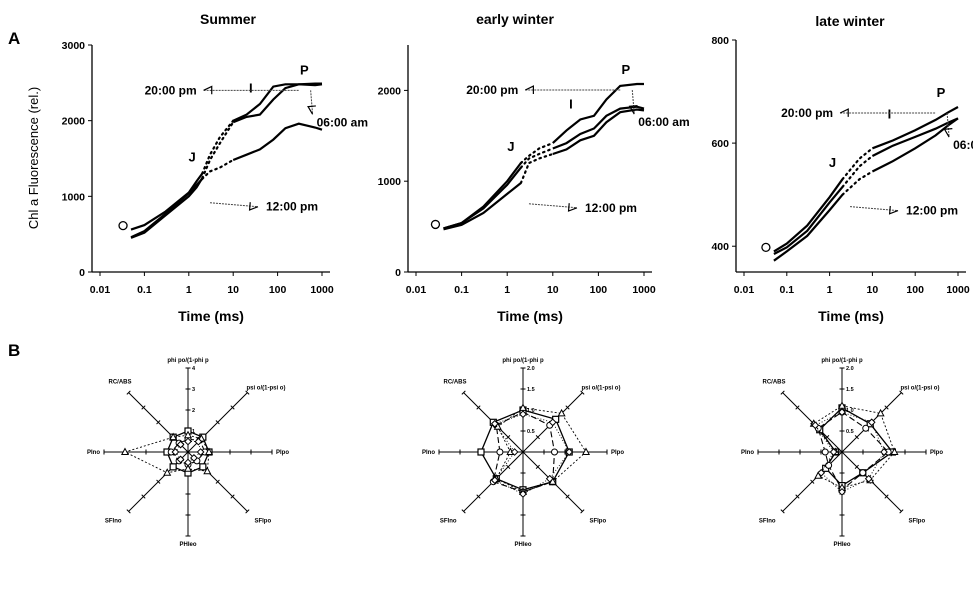 This screenshot has height=594, width=973. I want to click on arrow-06am-shaft, so click(312, 102).